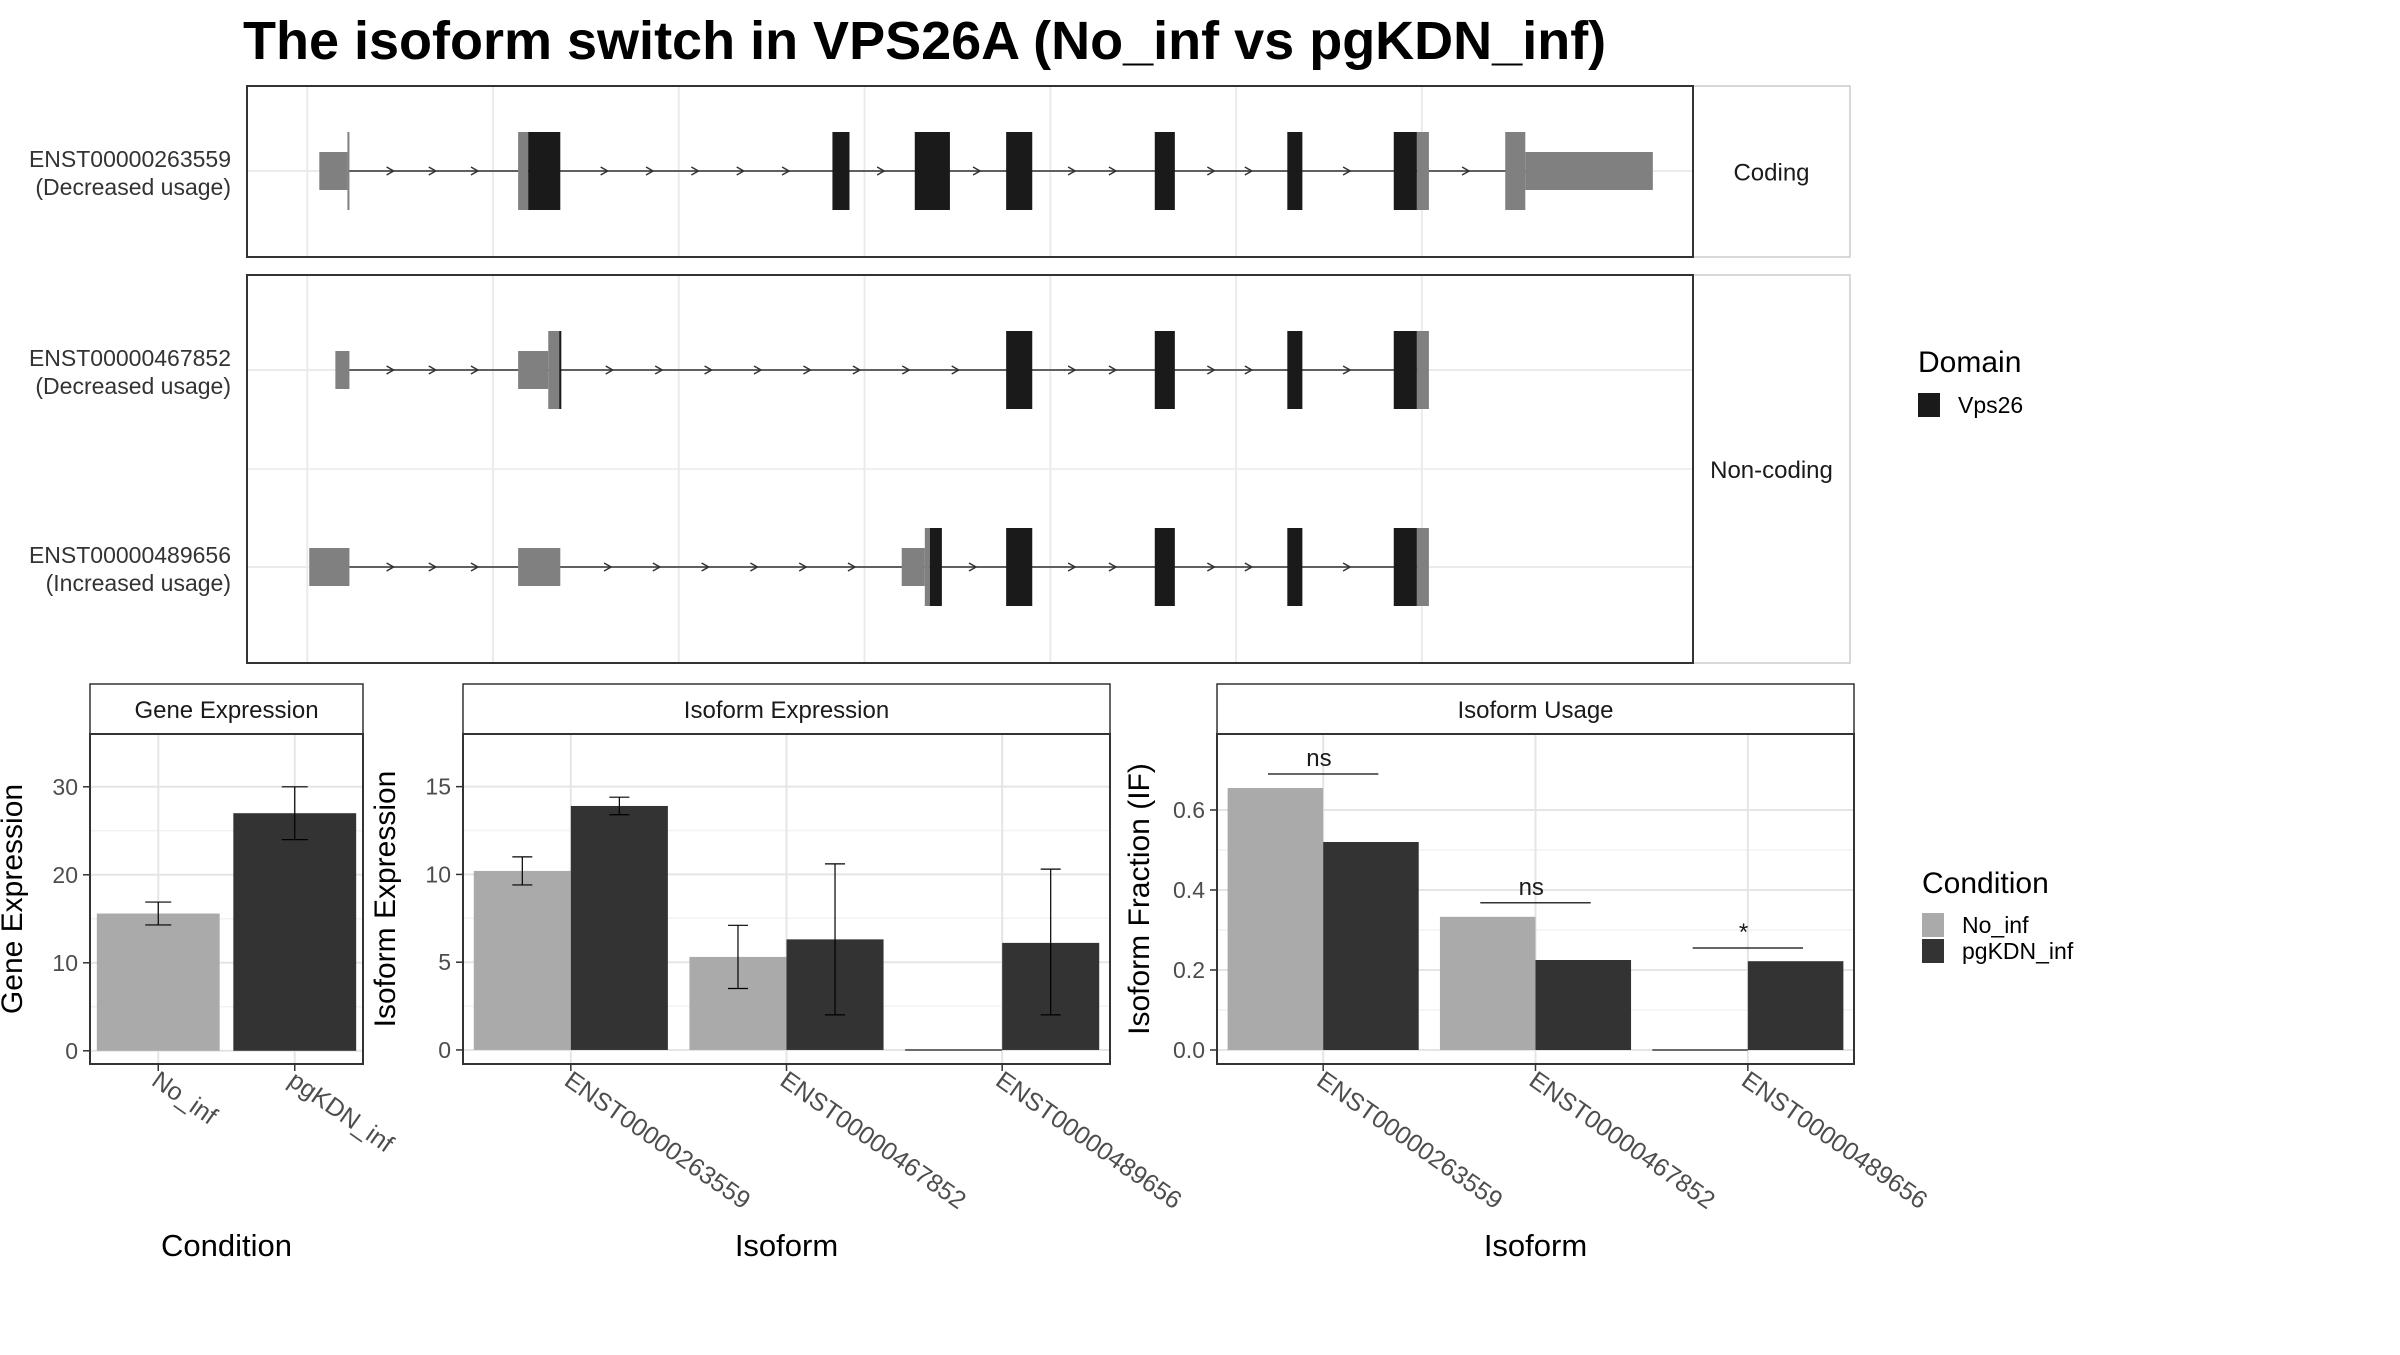  Describe the element at coordinates (1929, 405) in the screenshot. I see `legend-key-vps26` at that location.